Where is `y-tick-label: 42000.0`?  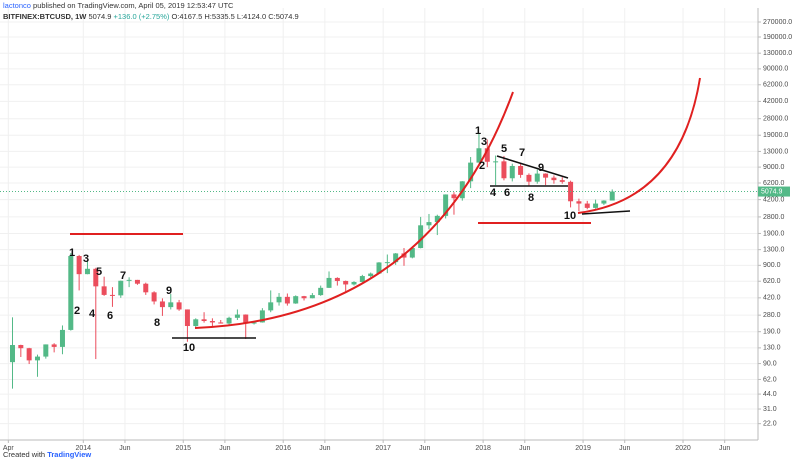 y-tick-label: 42000.0 is located at coordinates (775, 101).